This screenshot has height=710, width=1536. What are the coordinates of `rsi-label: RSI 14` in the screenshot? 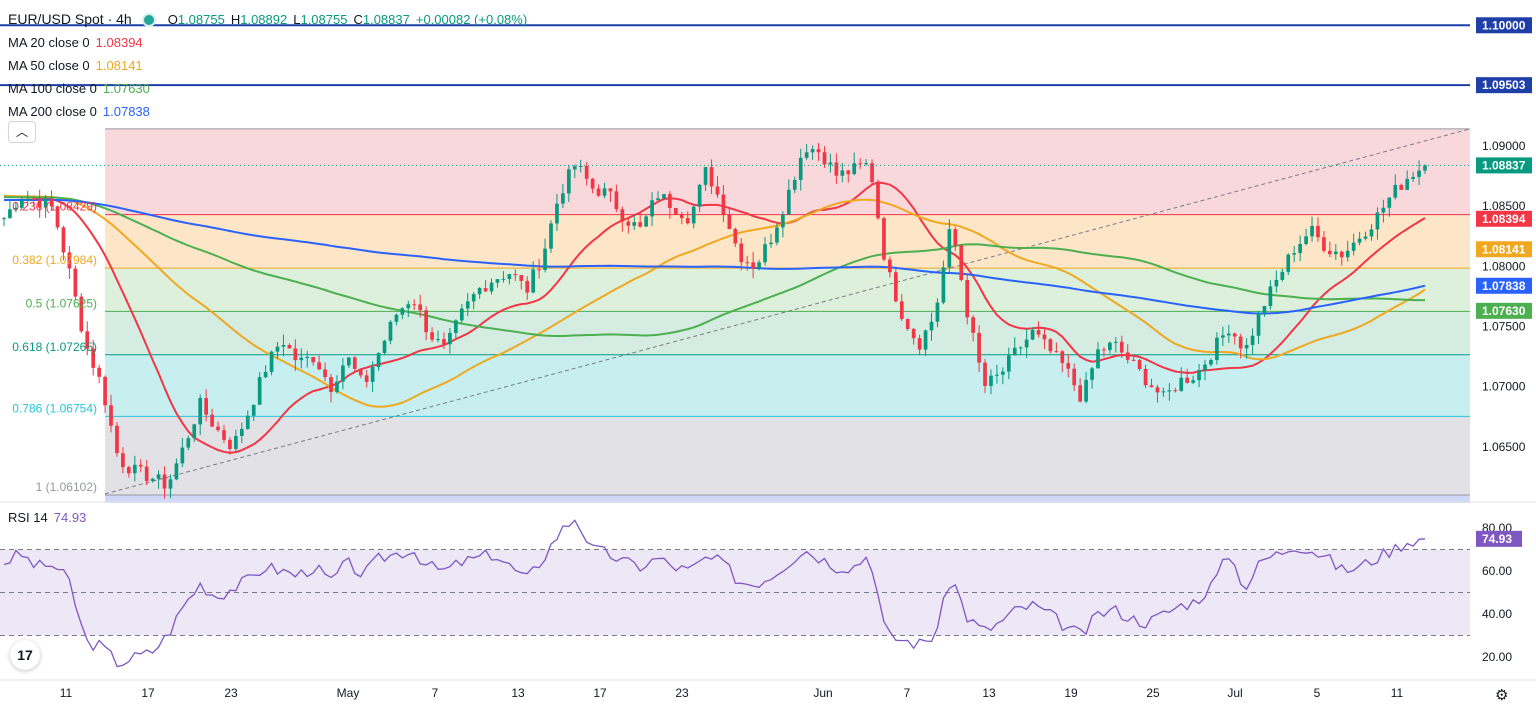 It's located at (28, 517).